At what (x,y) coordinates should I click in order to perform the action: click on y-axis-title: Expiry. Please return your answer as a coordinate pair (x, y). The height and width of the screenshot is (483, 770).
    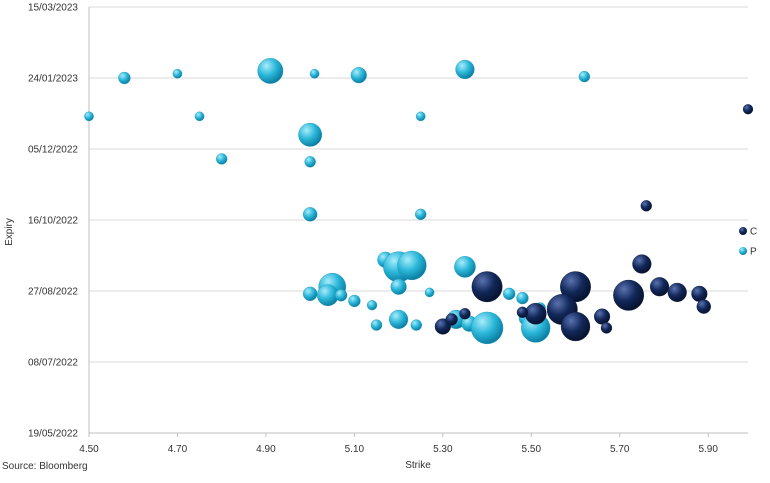
    Looking at the image, I should click on (9, 232).